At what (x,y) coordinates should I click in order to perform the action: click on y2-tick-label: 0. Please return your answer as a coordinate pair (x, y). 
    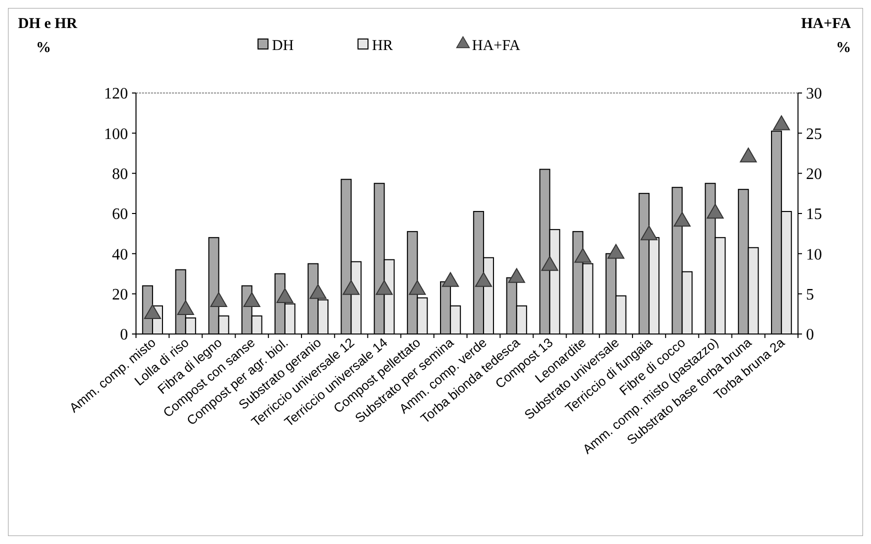
    Looking at the image, I should click on (810, 335).